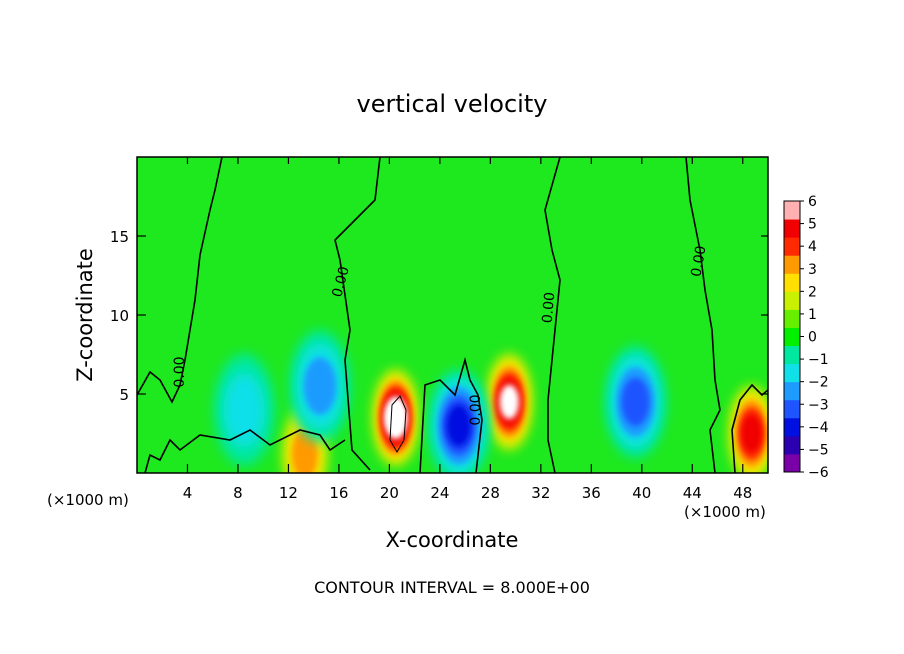 This screenshot has width=904, height=654. I want to click on x-tick-label: 4, so click(188, 493).